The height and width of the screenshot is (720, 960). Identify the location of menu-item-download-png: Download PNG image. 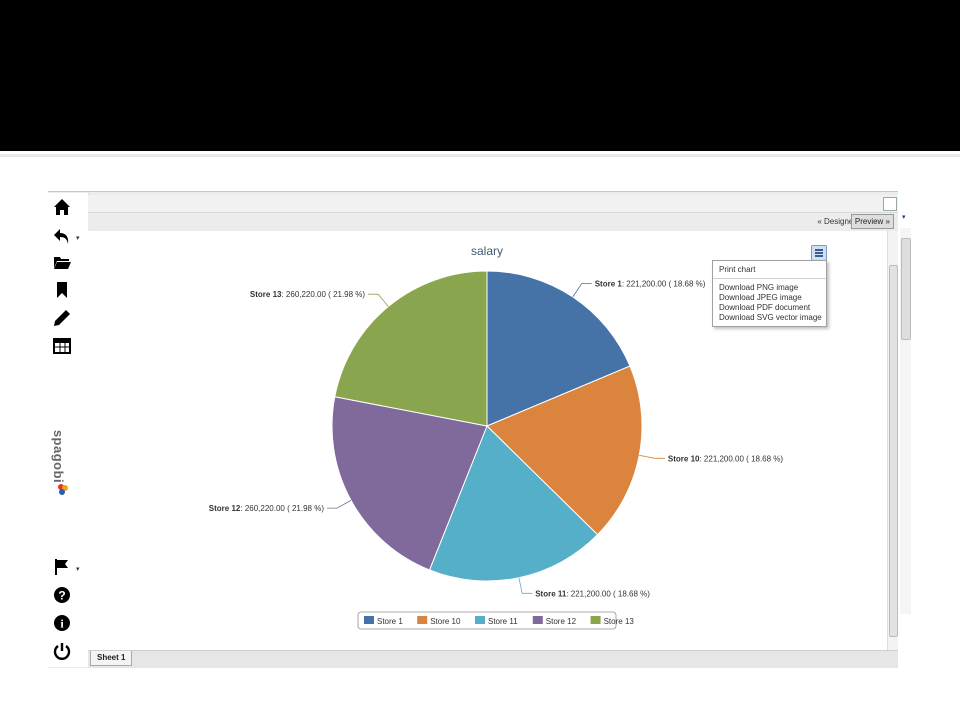
(759, 287).